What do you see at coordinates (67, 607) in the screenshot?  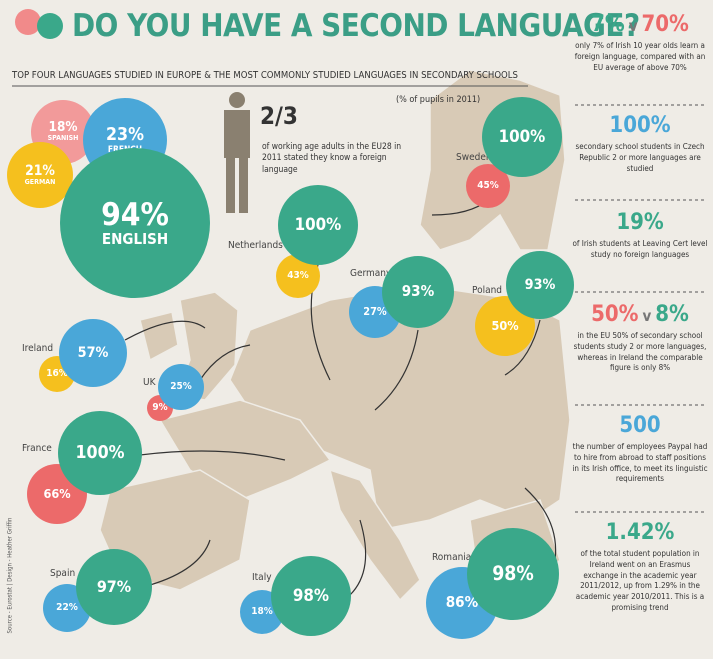 I see `country-value: 22%` at bounding box center [67, 607].